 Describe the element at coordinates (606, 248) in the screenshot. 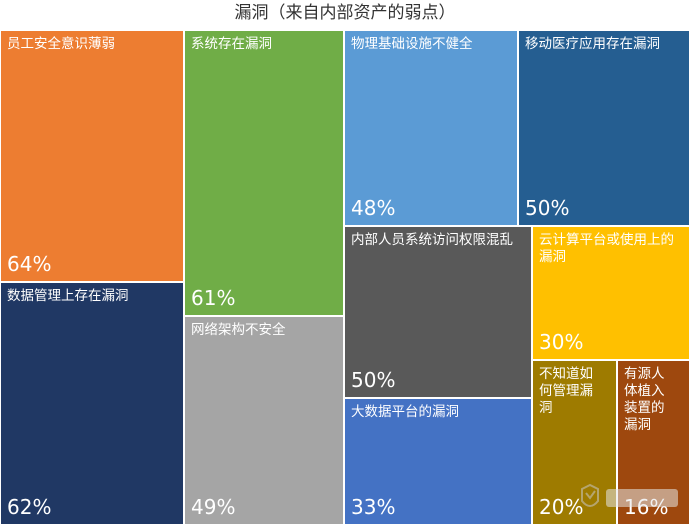

I see `tile-label: 云计算平台或使用上的漏洞` at that location.